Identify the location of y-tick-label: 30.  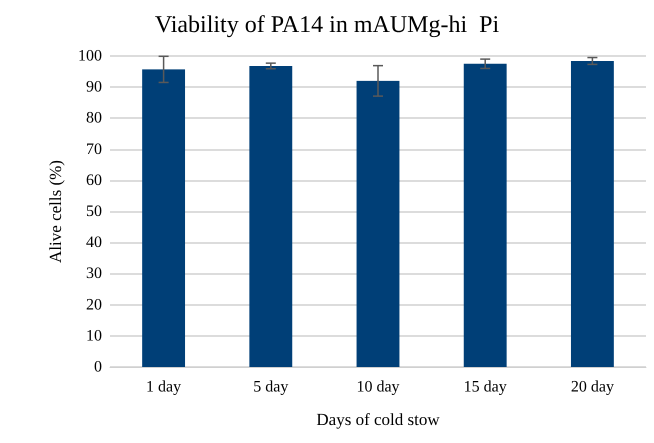
(94, 273).